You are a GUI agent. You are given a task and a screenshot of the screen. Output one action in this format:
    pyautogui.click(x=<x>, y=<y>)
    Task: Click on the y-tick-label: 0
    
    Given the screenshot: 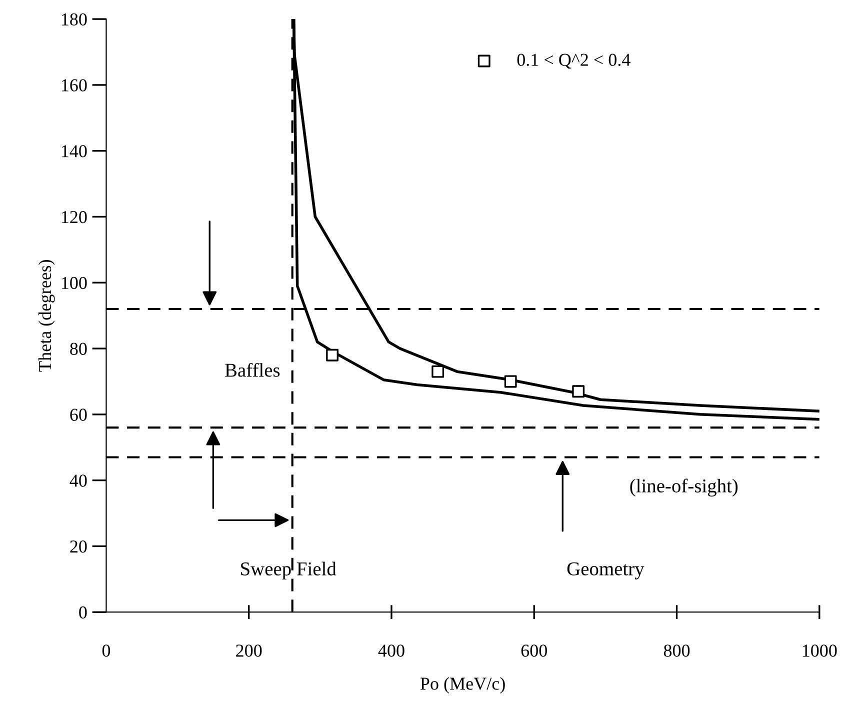 What is the action you would take?
    pyautogui.click(x=83, y=612)
    